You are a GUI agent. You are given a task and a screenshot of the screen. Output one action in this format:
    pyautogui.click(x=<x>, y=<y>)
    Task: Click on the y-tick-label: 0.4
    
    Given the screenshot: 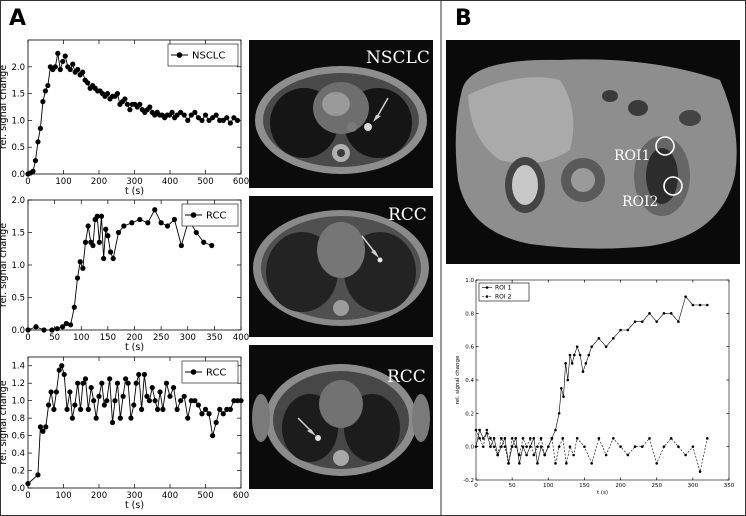 What is the action you would take?
    pyautogui.click(x=18, y=454)
    